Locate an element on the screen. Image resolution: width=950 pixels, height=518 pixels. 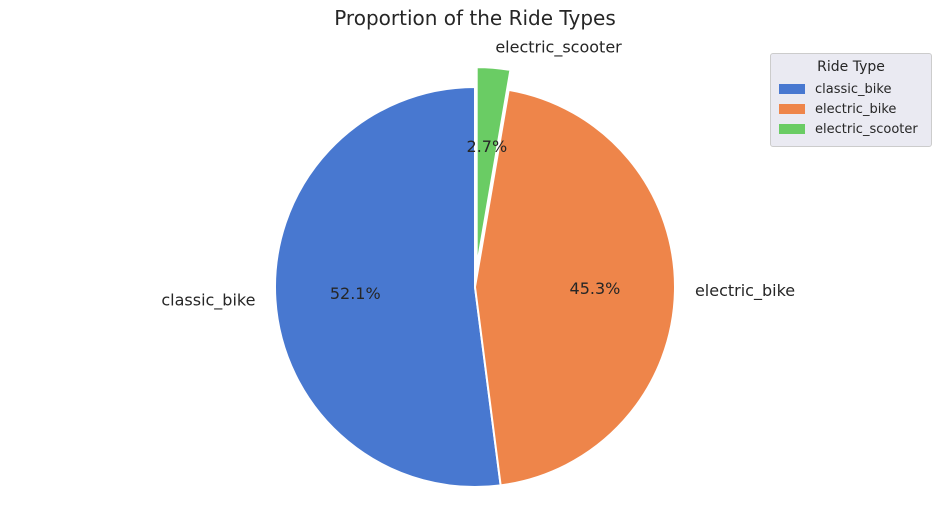
legend-title: Ride Type is located at coordinates (851, 67).